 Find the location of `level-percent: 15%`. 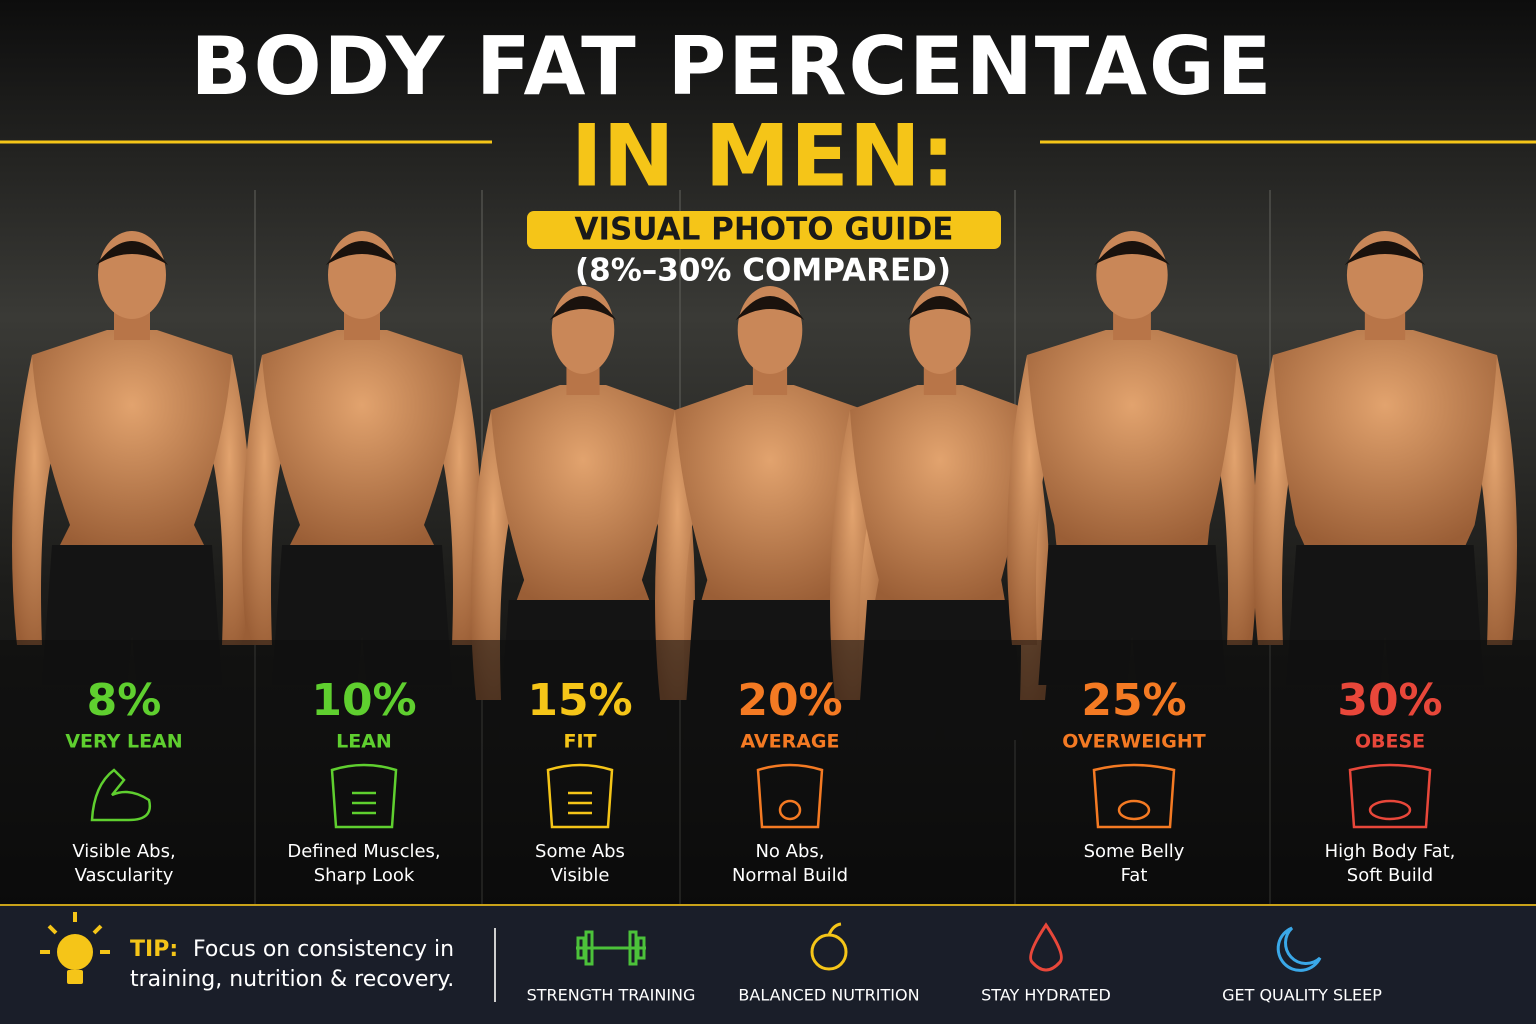

level-percent: 15% is located at coordinates (579, 700).